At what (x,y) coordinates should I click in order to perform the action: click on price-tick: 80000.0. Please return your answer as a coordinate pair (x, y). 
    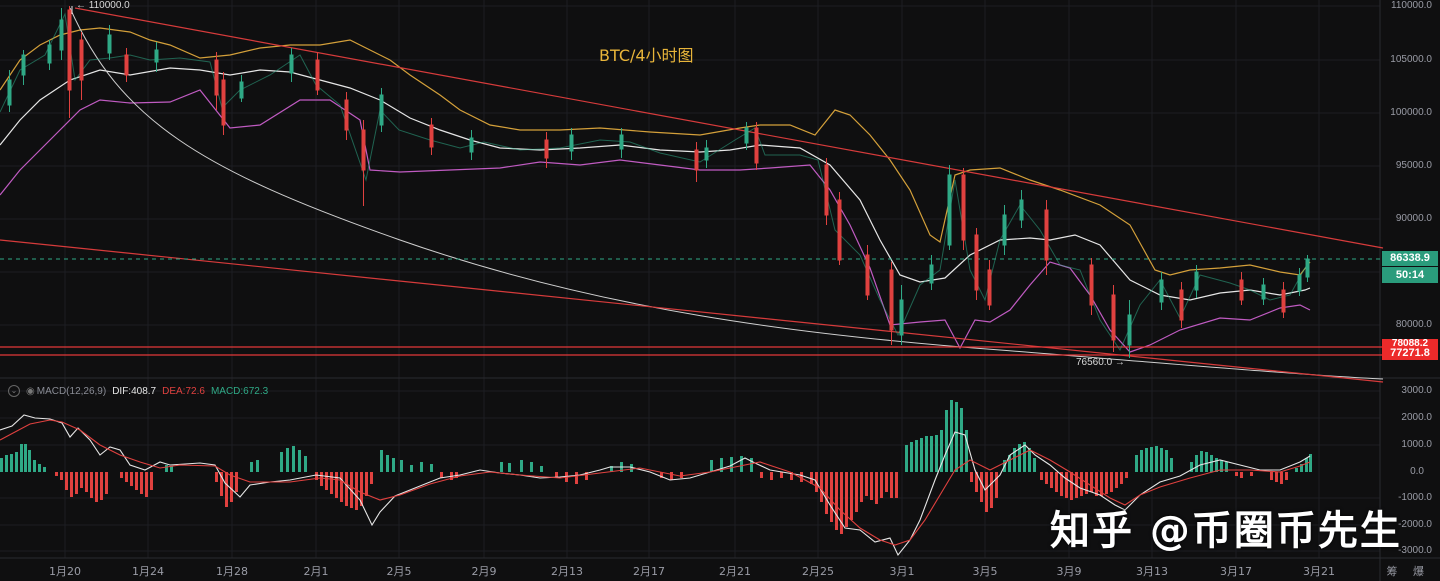
    Looking at the image, I should click on (1413, 324).